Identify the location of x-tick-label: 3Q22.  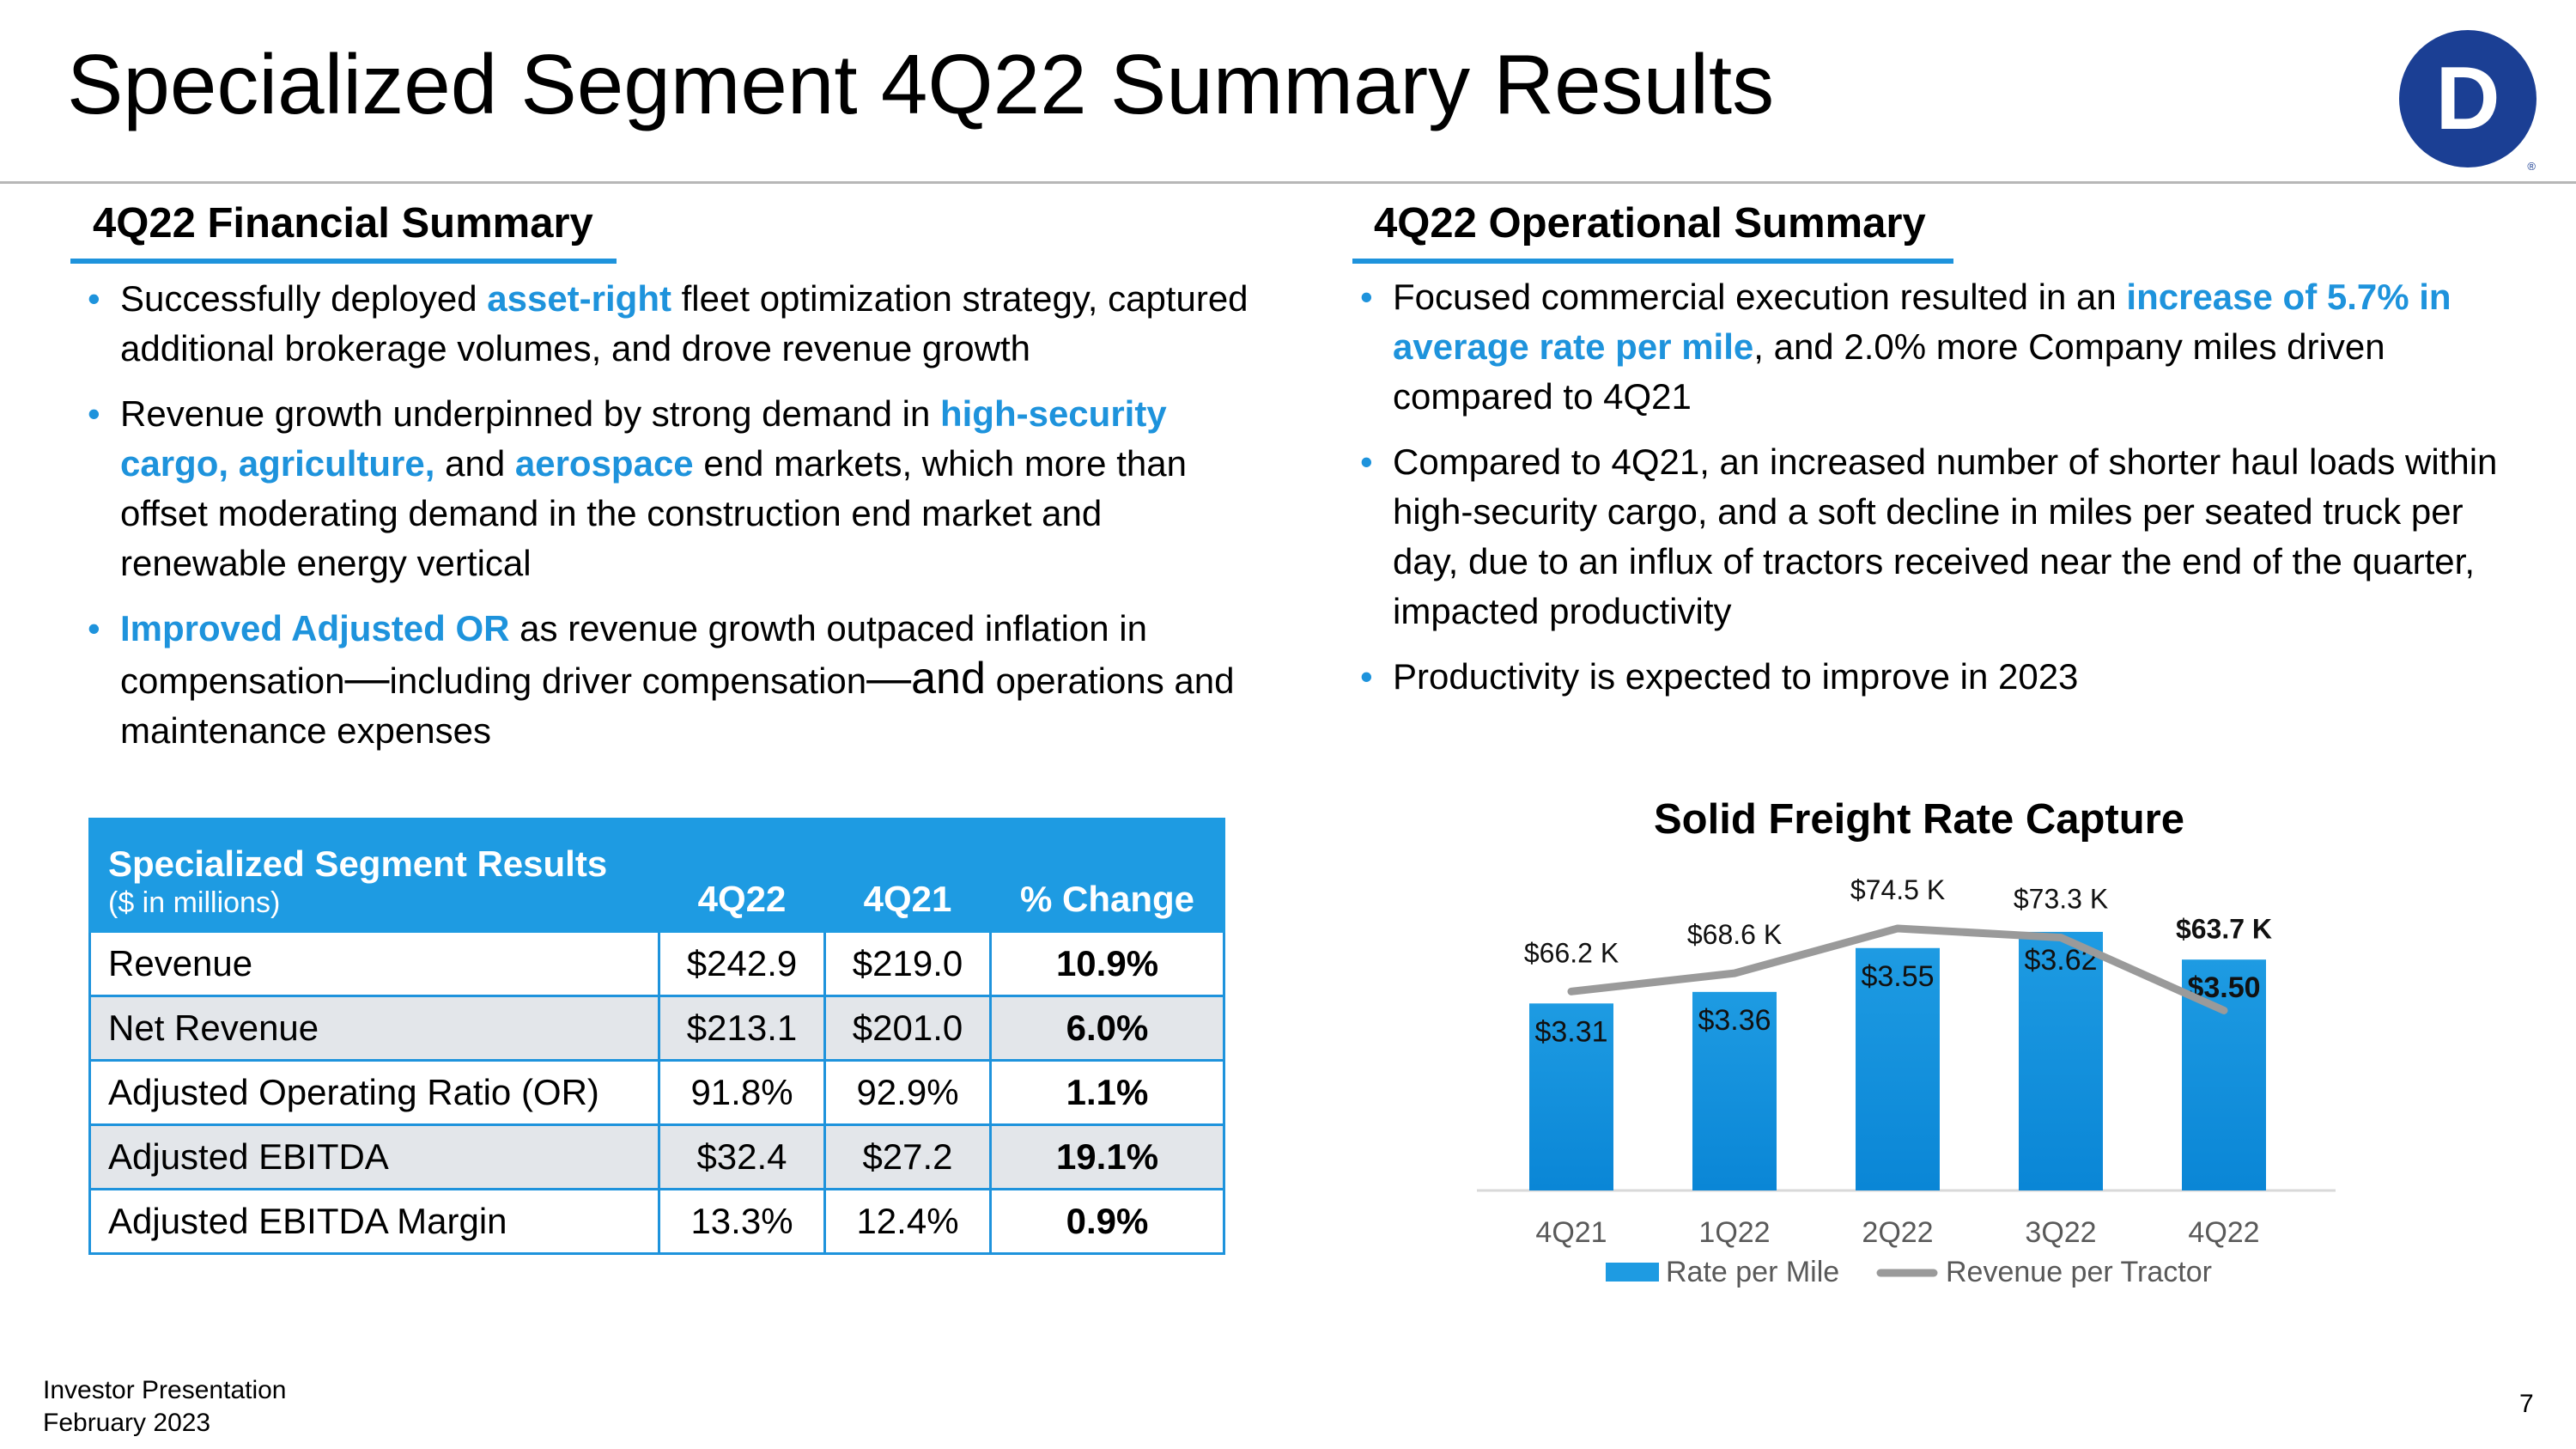
(2060, 1232).